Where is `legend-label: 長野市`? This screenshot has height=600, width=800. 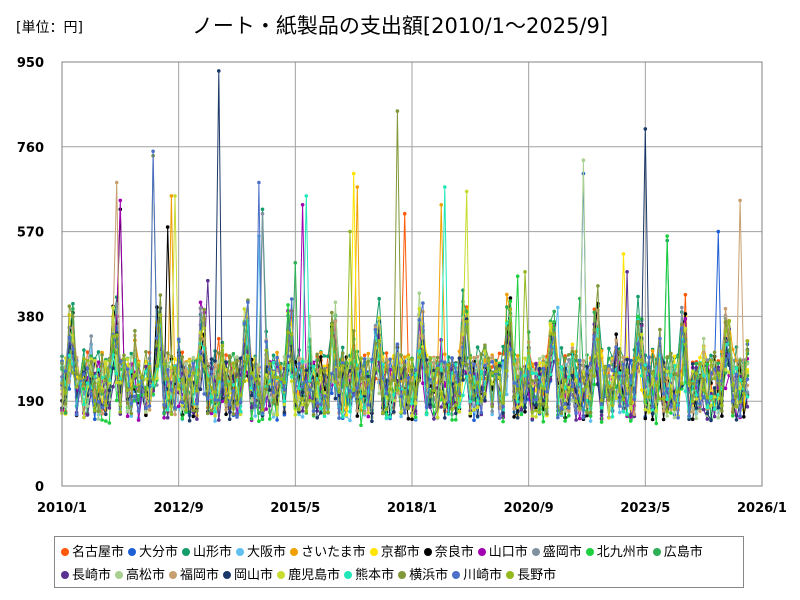
legend-label: 長野市 is located at coordinates (537, 575).